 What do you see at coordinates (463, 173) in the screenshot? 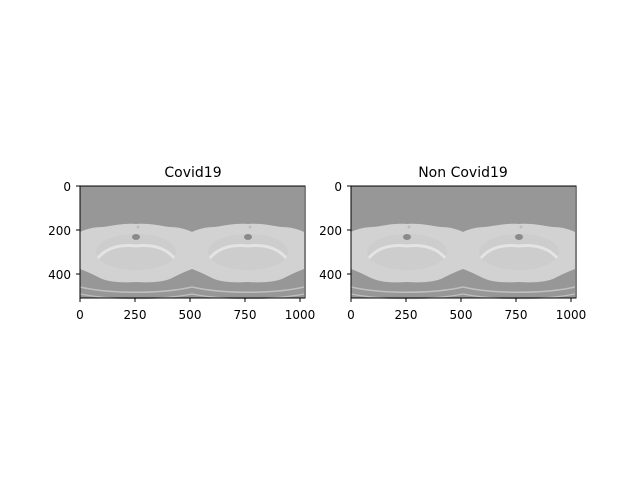
I see `panel-title: Non Covid19` at bounding box center [463, 173].